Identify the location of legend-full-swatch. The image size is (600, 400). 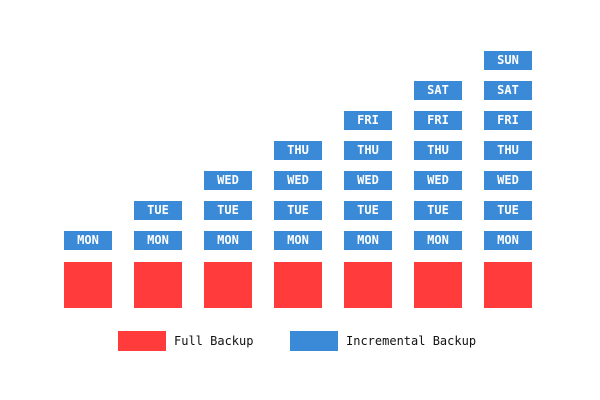
(142, 341).